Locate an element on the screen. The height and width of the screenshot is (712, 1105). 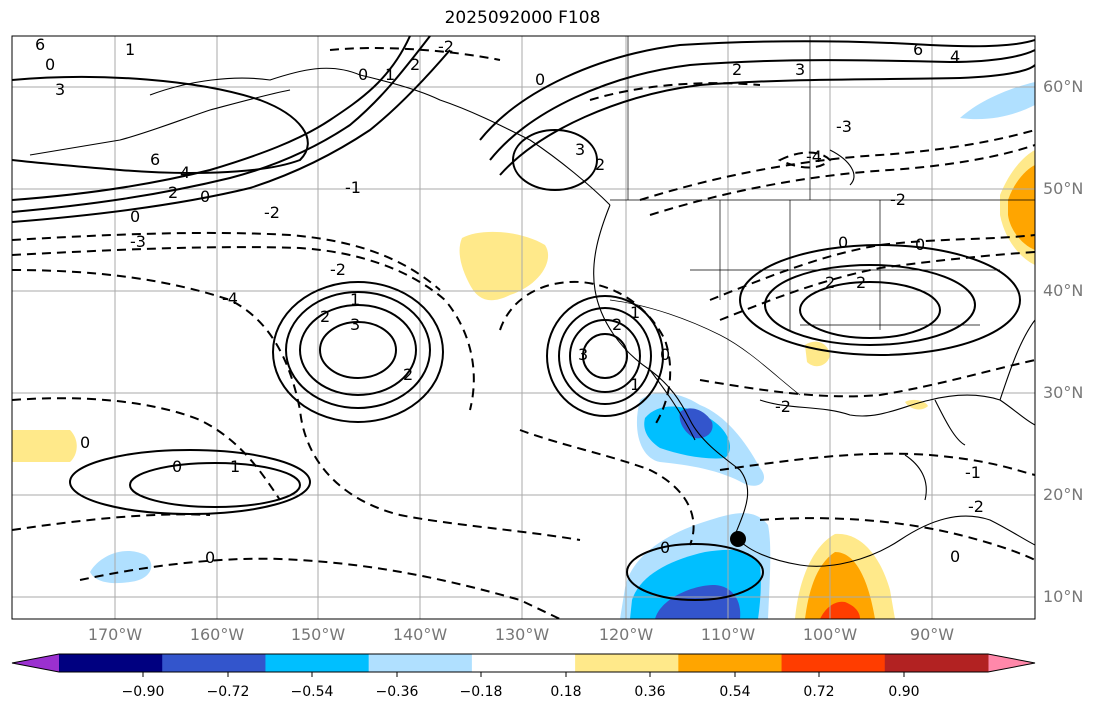
contour-label: 4 is located at coordinates (185, 172).